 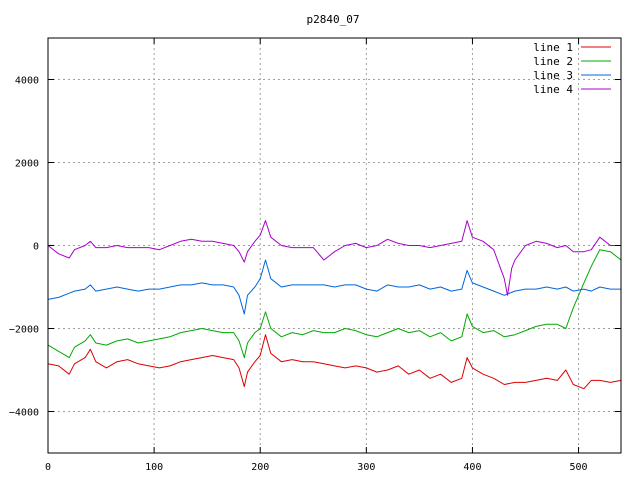 What do you see at coordinates (579, 467) in the screenshot?
I see `x-tick-label: 500` at bounding box center [579, 467].